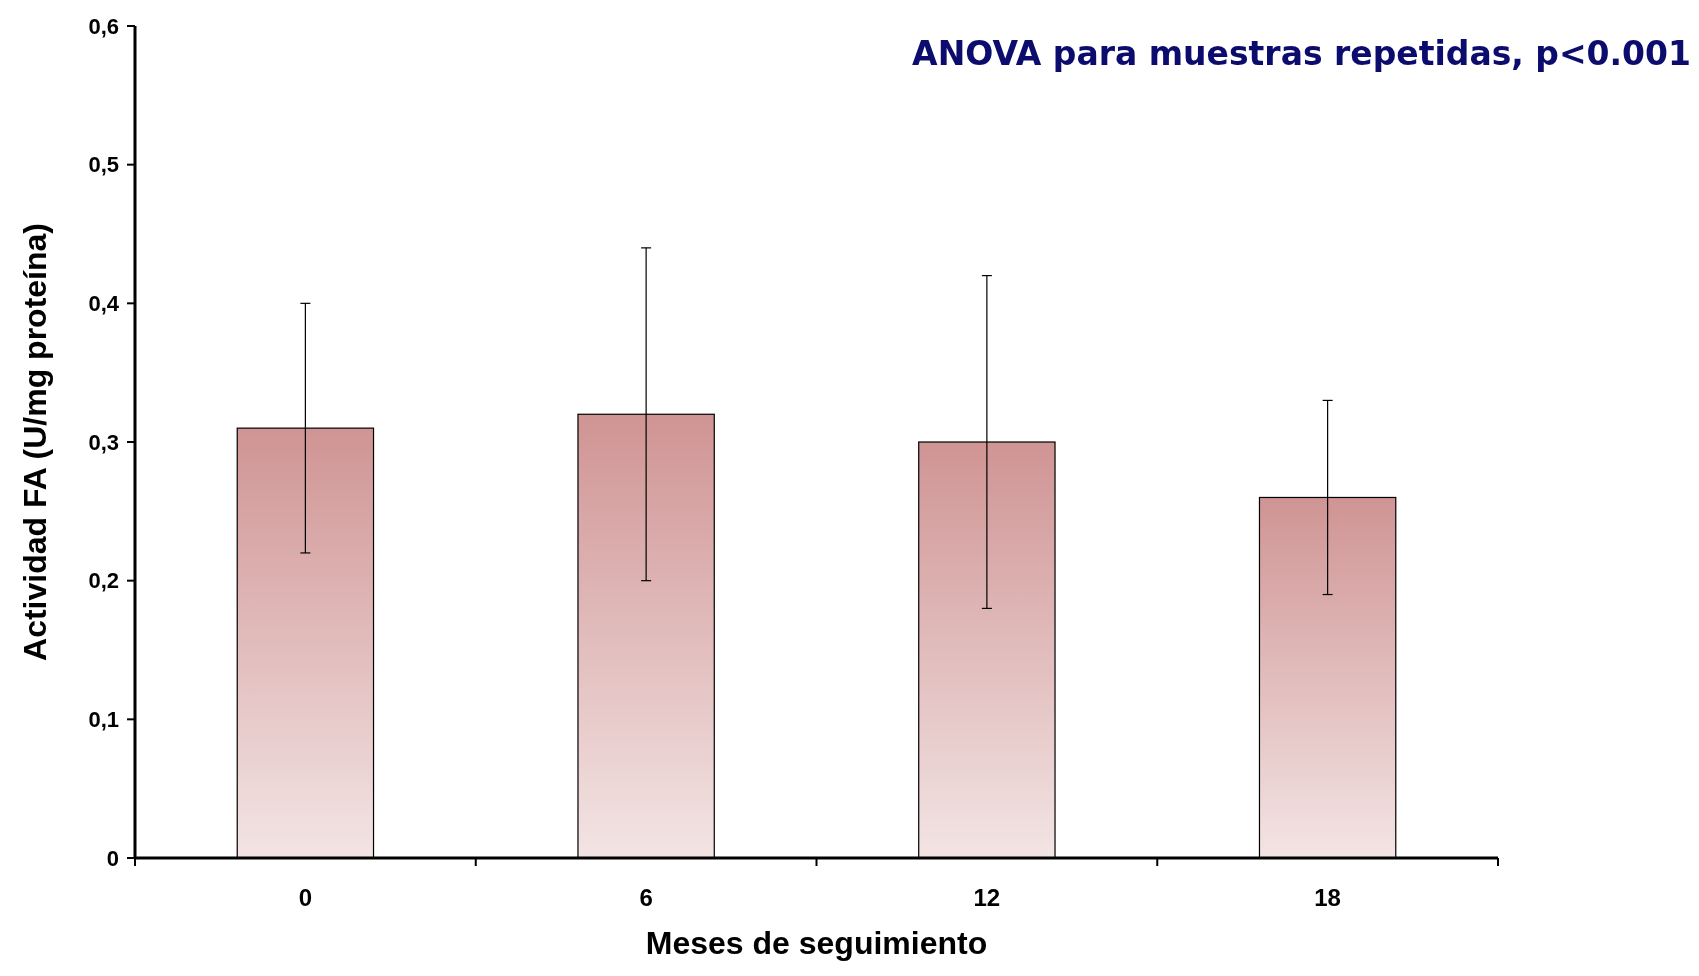 Image resolution: width=1699 pixels, height=976 pixels. I want to click on annotation: ANOVA para muestras repetidas, p<0.001, so click(1301, 53).